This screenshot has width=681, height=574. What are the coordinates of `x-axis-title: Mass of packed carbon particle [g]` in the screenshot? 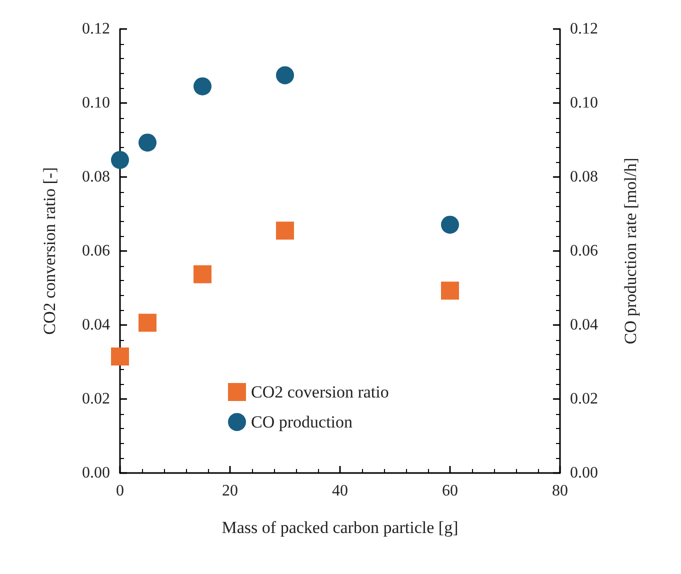 It's located at (340, 527).